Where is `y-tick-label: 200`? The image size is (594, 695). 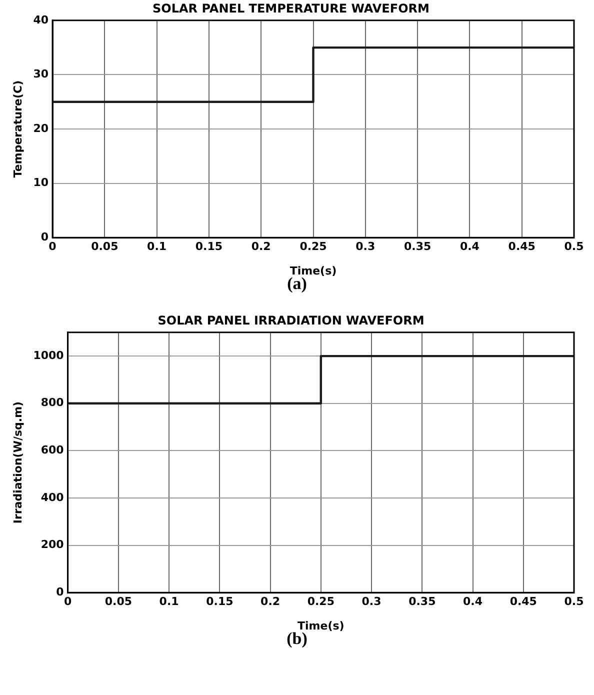 y-tick-label: 200 is located at coordinates (52, 545).